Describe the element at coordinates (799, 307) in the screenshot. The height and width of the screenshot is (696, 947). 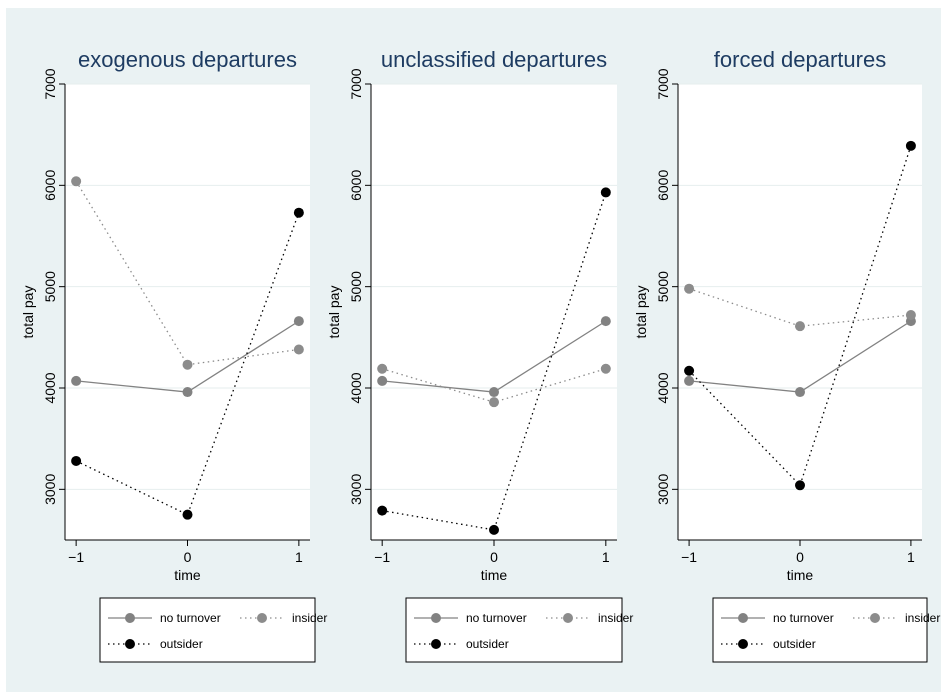
I see `series-line-insider` at that location.